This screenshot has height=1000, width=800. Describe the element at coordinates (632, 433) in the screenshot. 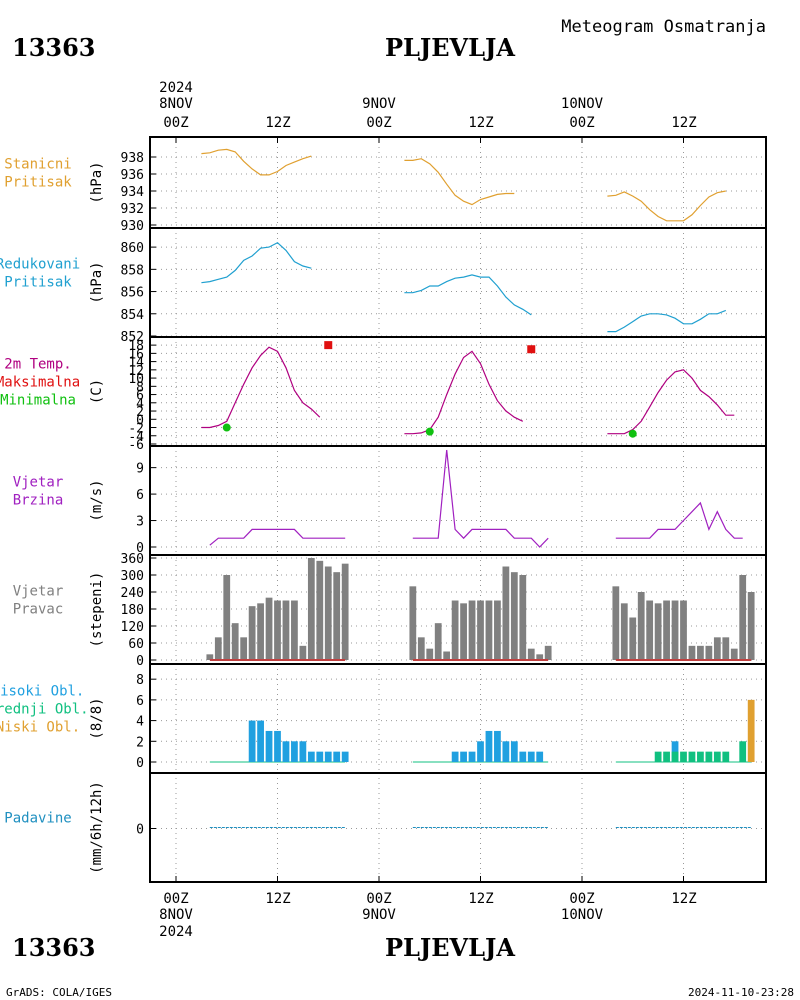

I see `min-temp-marker` at that location.